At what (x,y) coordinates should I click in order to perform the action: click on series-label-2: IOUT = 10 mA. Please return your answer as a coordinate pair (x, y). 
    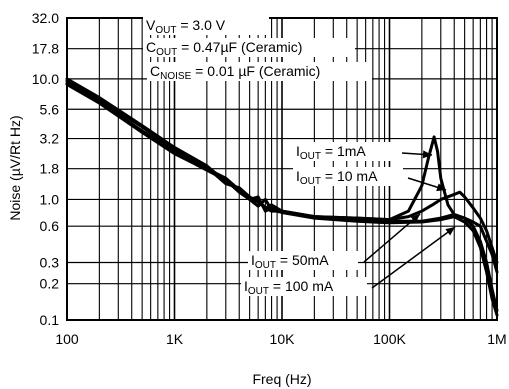
    Looking at the image, I should click on (337, 177).